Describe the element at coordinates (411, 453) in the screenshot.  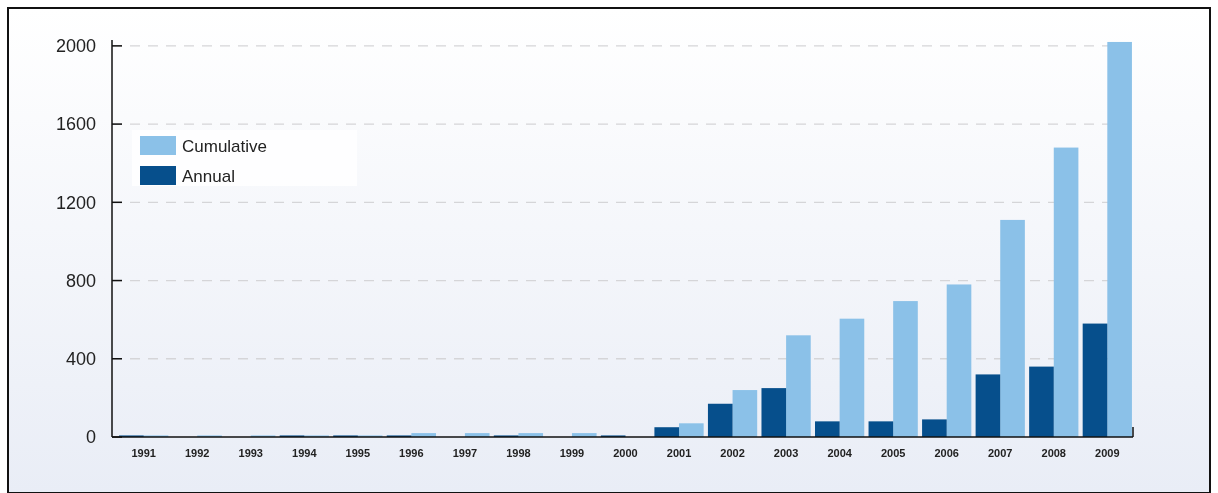
I see `x-tick-label: 1996` at that location.